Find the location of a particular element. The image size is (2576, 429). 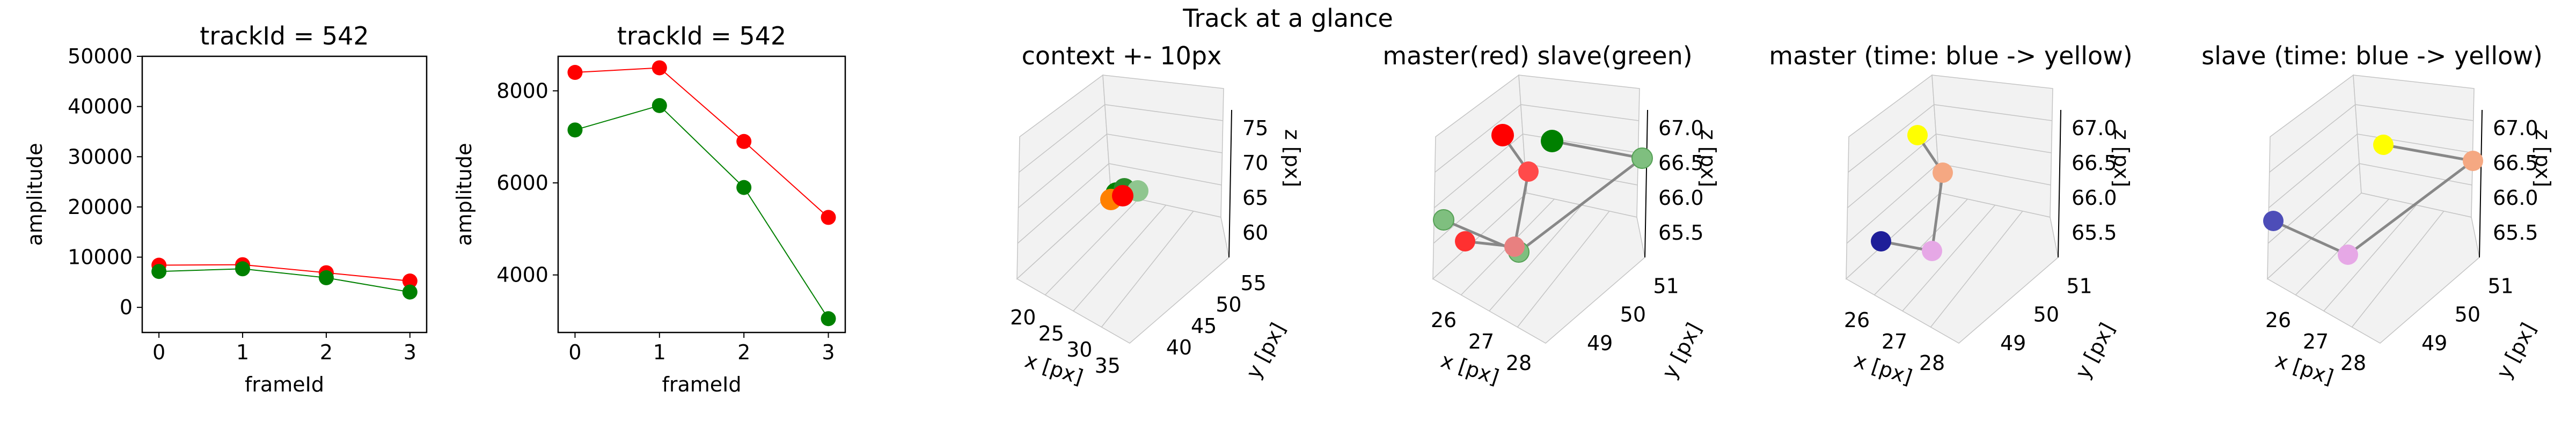

y-tick-label: 4000 is located at coordinates (522, 275).